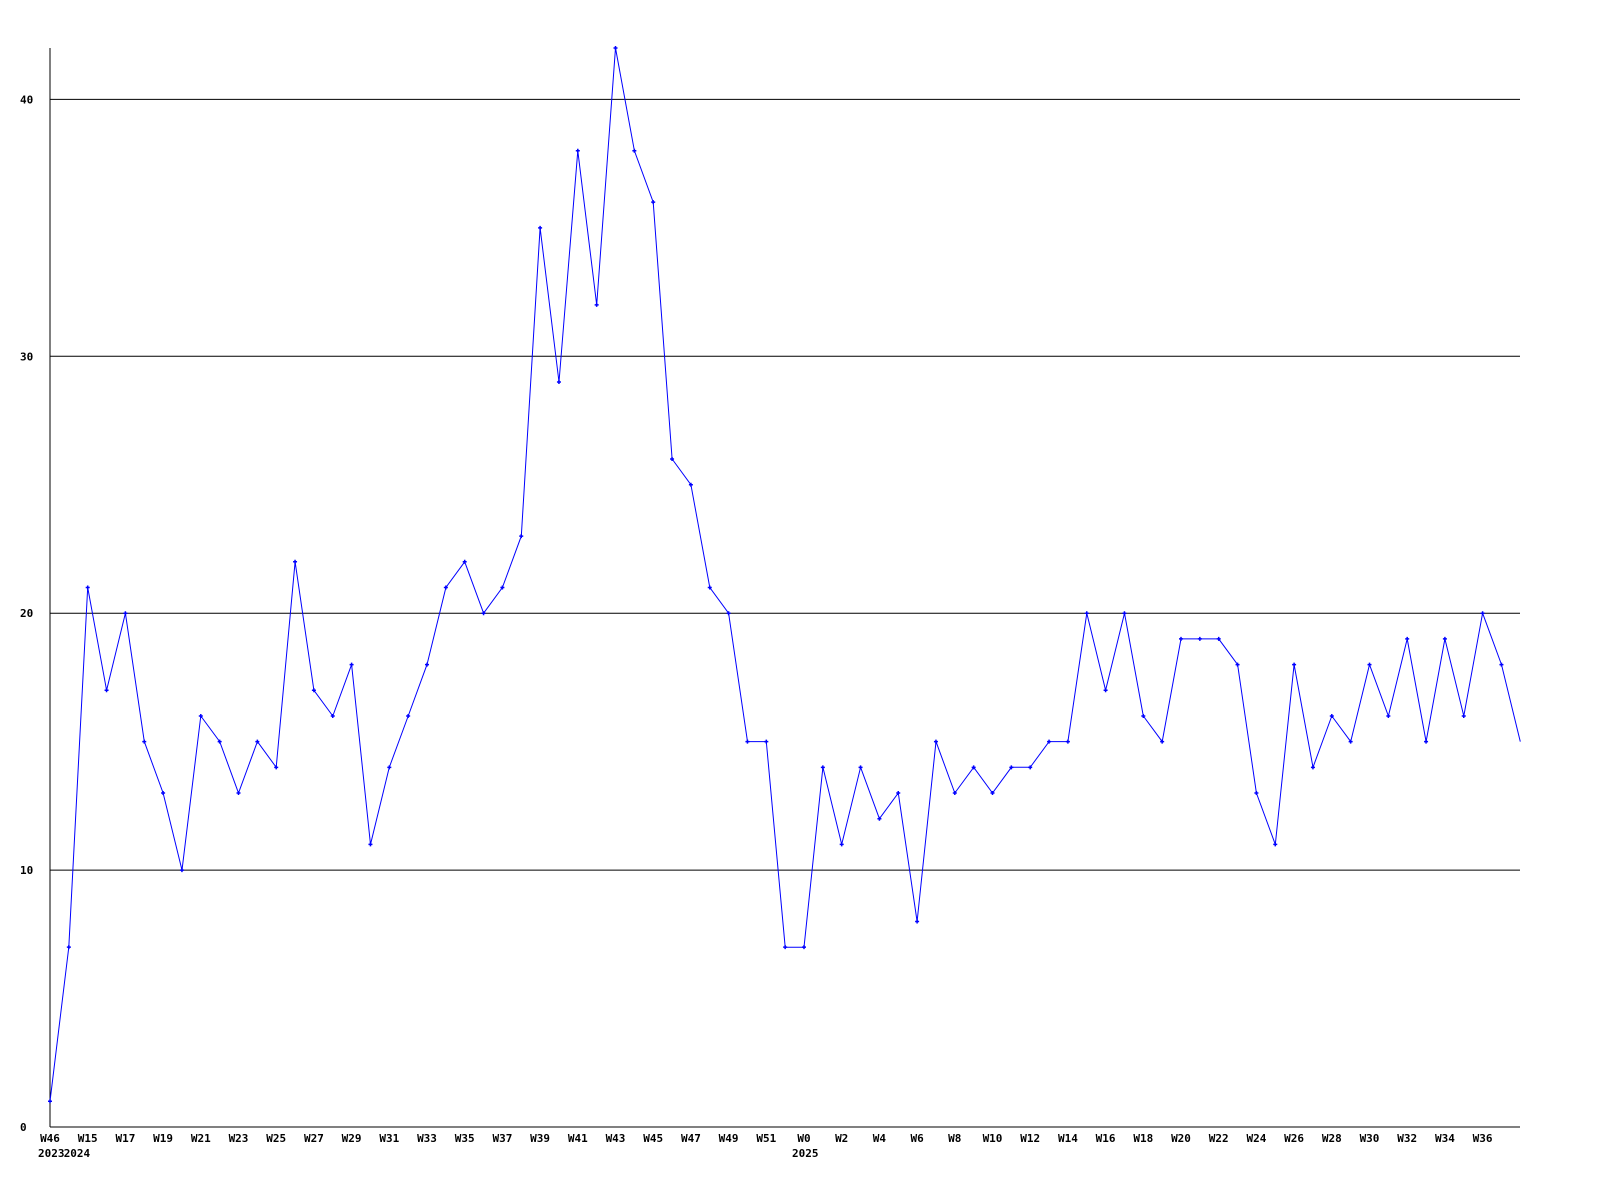 The width and height of the screenshot is (1600, 1200). I want to click on x-tick-label: W32, so click(1407, 1138).